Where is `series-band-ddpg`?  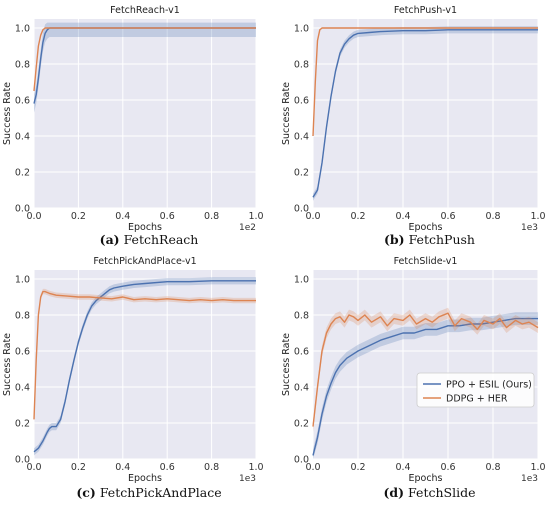
series-band-ddpg is located at coordinates (145, 355).